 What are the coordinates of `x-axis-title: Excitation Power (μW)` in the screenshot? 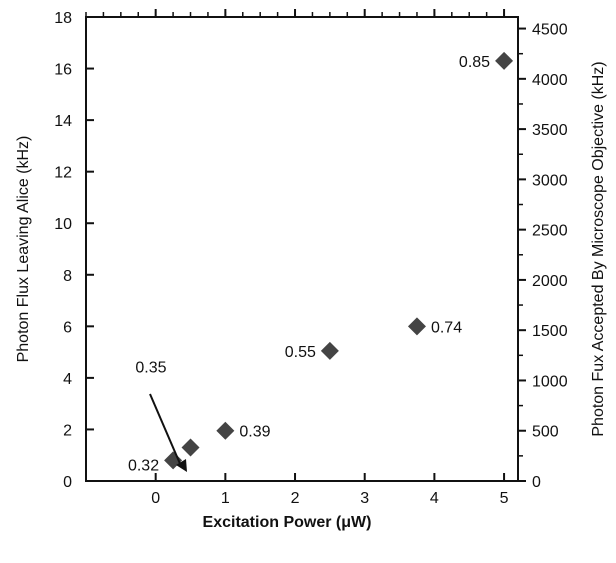 It's located at (287, 522).